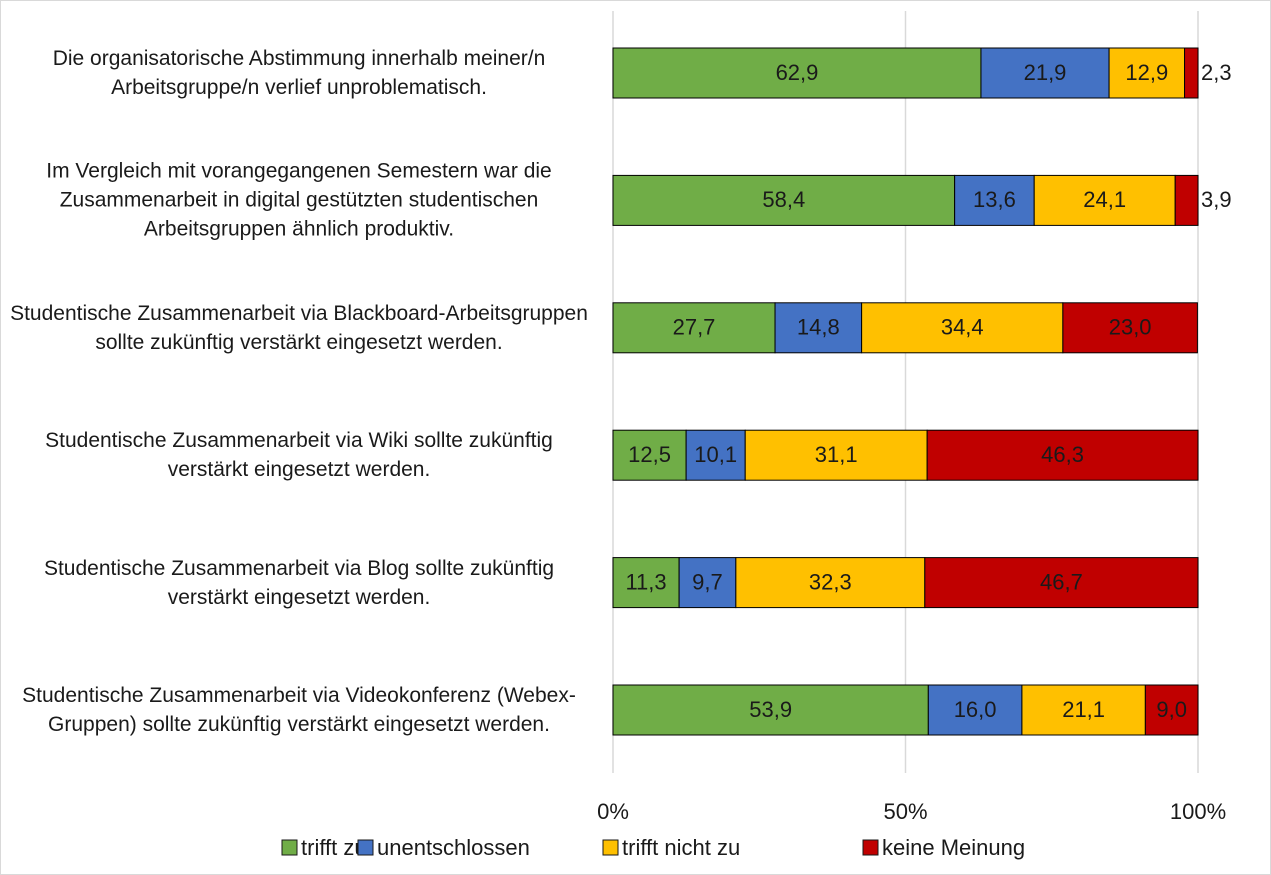  I want to click on data-label: 62,9, so click(797, 72).